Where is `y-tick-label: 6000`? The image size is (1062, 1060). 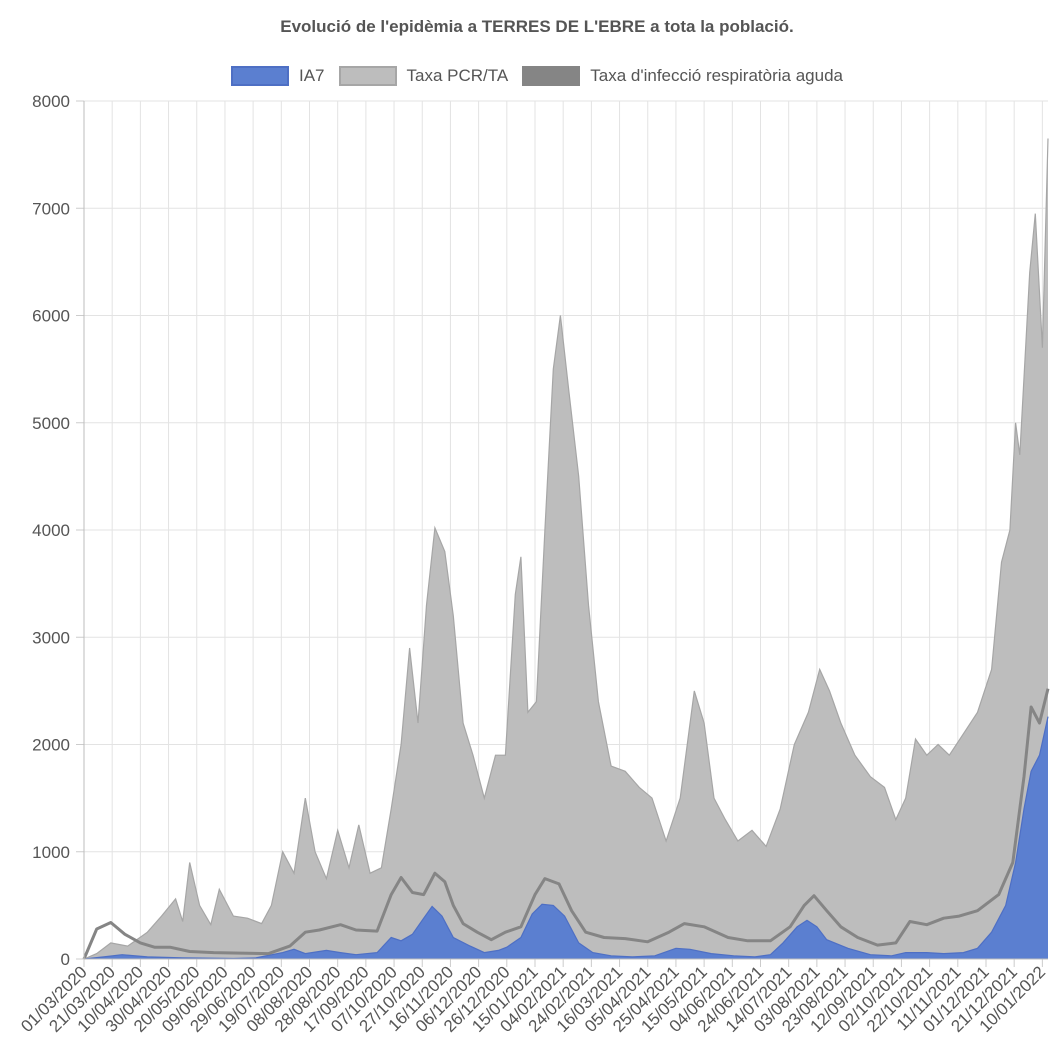
y-tick-label: 6000 is located at coordinates (51, 316).